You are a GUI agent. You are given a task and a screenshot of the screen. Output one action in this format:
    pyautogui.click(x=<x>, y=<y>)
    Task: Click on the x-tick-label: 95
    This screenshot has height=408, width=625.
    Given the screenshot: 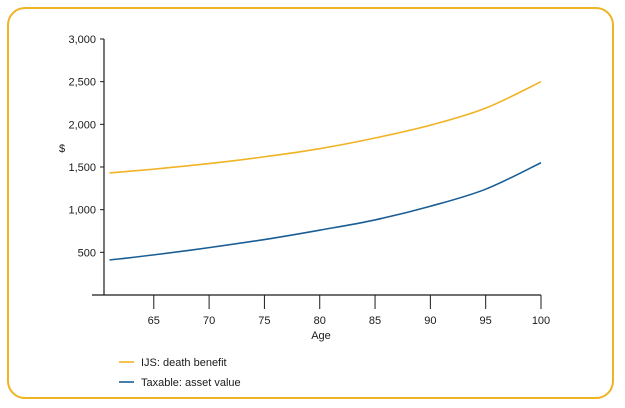 What is the action you would take?
    pyautogui.click(x=486, y=321)
    